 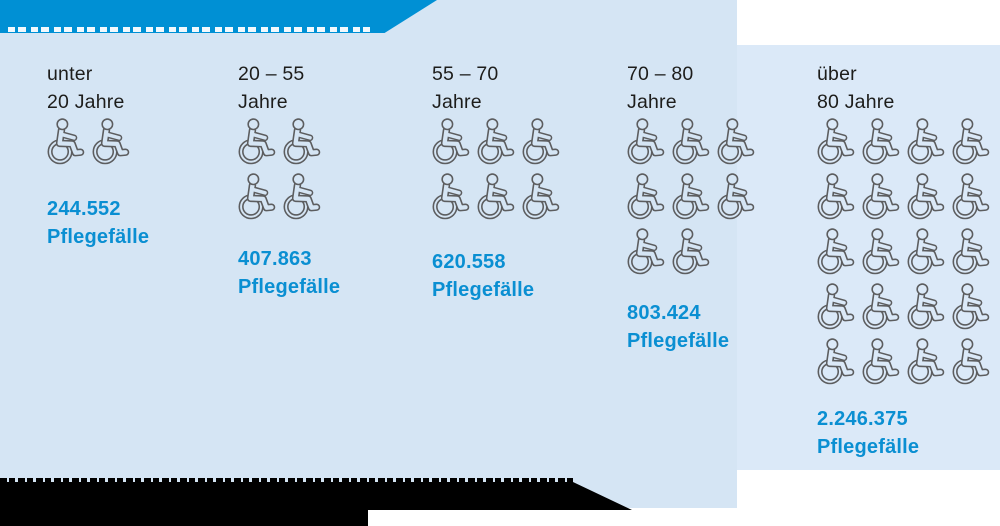 What do you see at coordinates (862, 419) in the screenshot?
I see `value-label: 2.246.375` at bounding box center [862, 419].